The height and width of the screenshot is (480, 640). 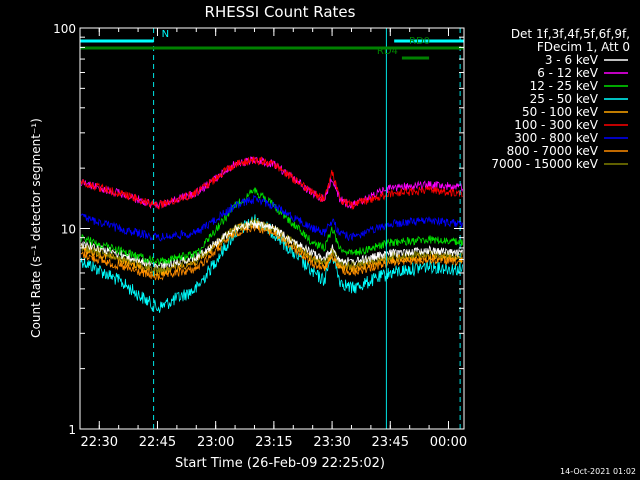 I want to click on x-tick-label: 23:45, so click(x=390, y=442).